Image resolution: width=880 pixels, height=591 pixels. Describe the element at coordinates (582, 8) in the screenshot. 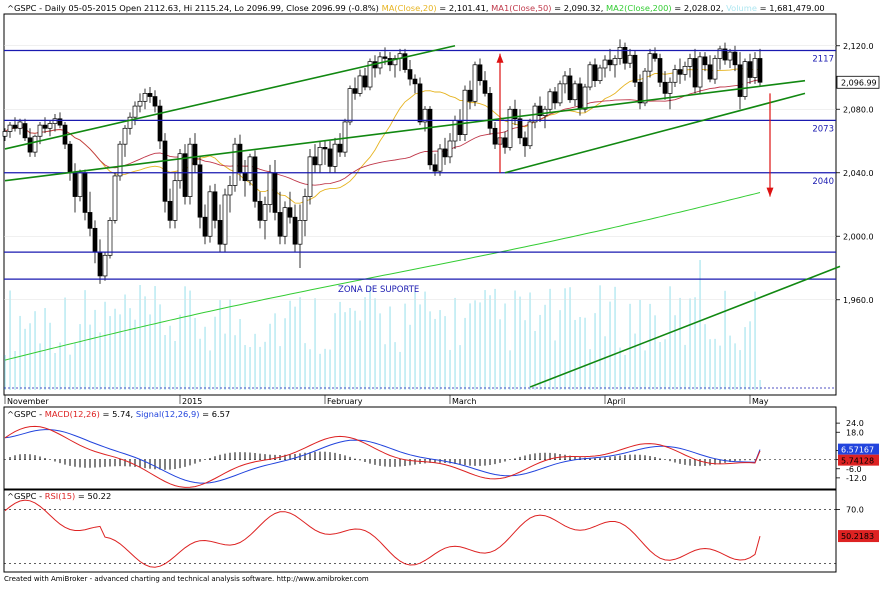

I see `header-ma1-value: 2,090.32` at that location.